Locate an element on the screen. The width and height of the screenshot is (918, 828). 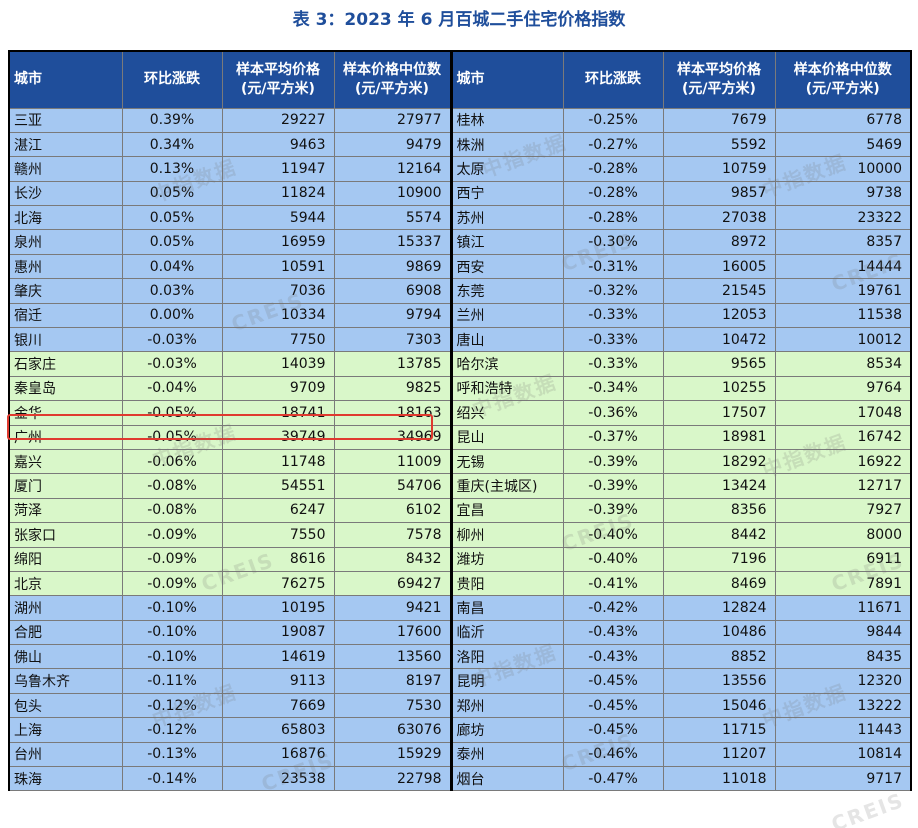
median-price-cell: 13560 is located at coordinates (392, 657).